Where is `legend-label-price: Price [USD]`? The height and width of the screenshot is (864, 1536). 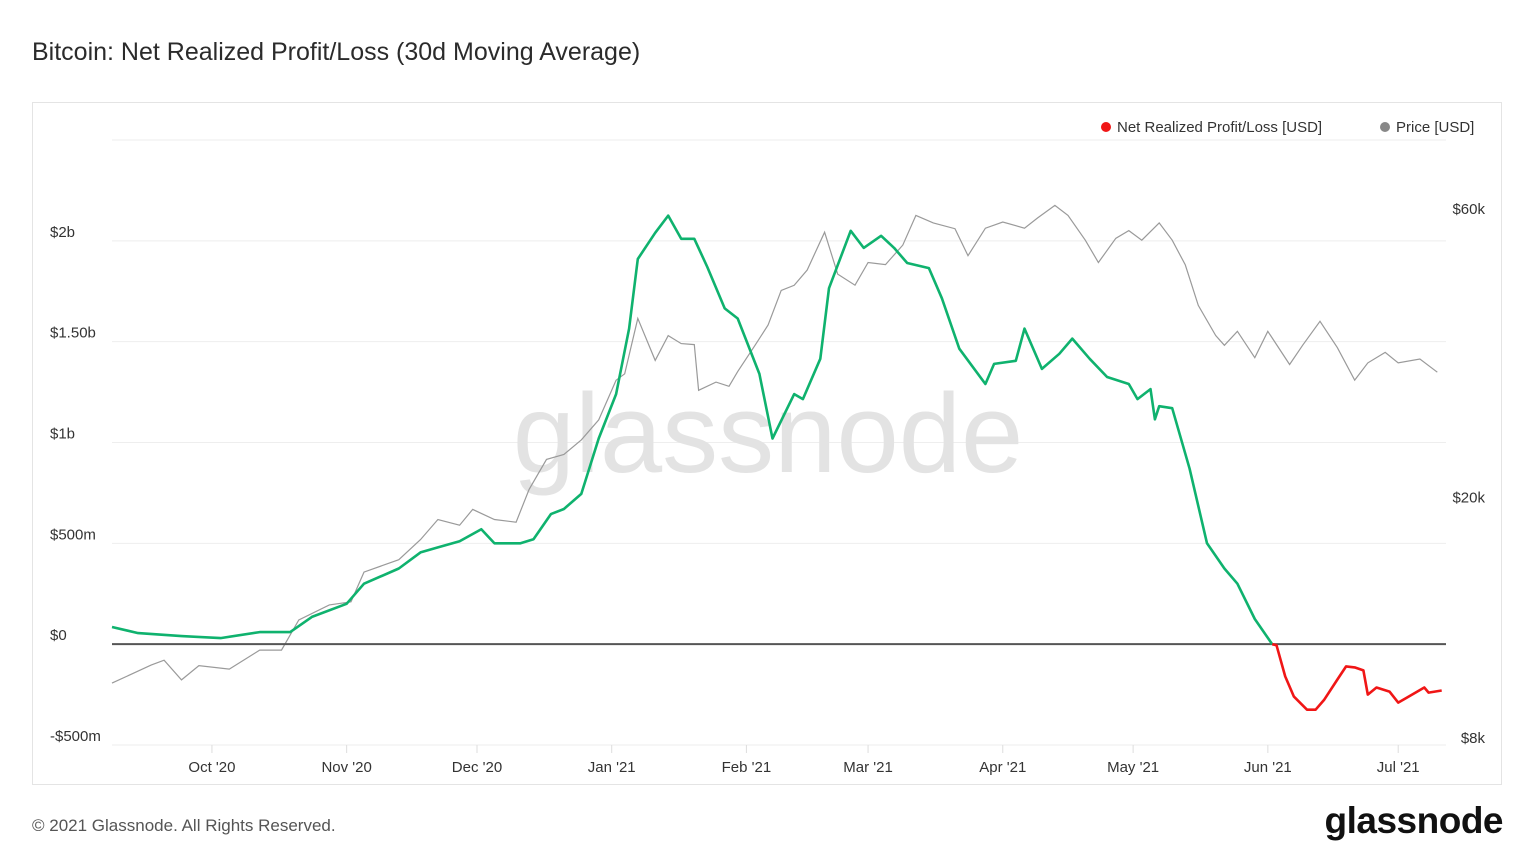 legend-label-price: Price [USD] is located at coordinates (1435, 127).